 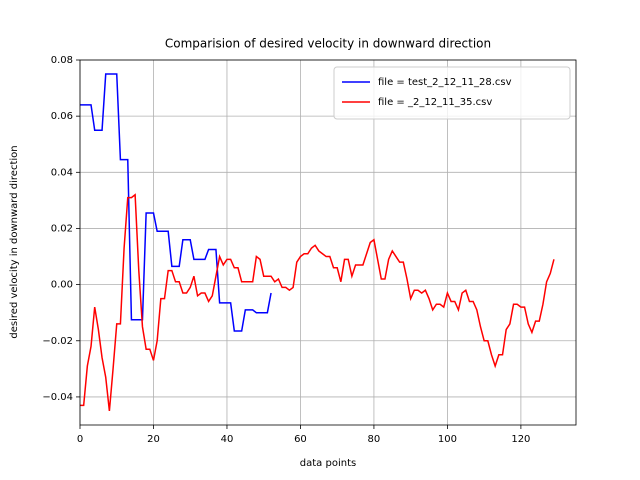 I want to click on y-tick-label: −0.02, so click(x=57, y=341).